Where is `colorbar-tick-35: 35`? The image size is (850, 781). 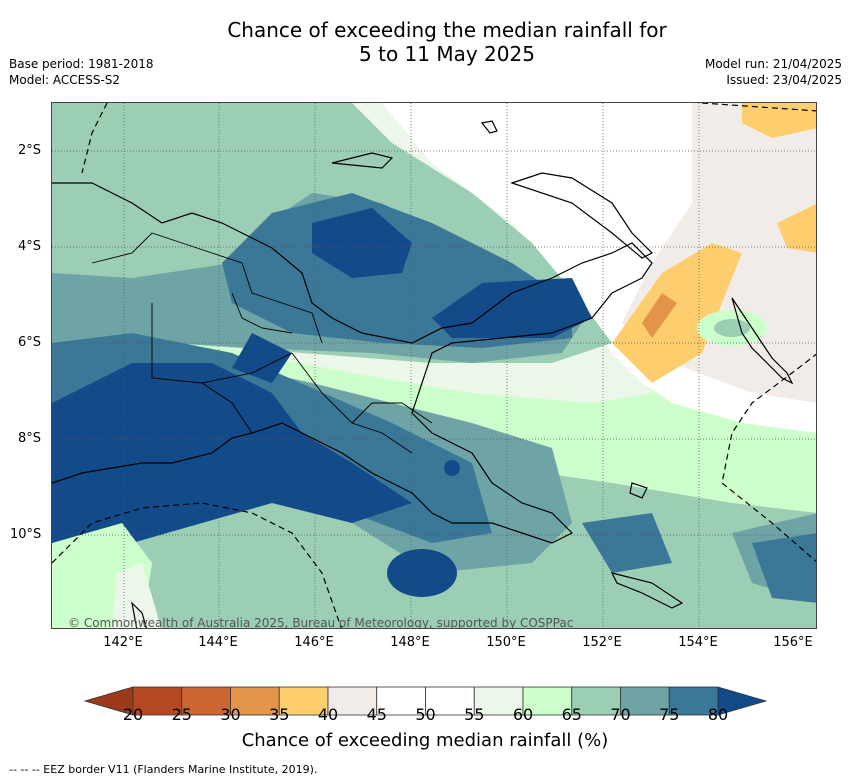
colorbar-tick-35: 35 is located at coordinates (279, 714).